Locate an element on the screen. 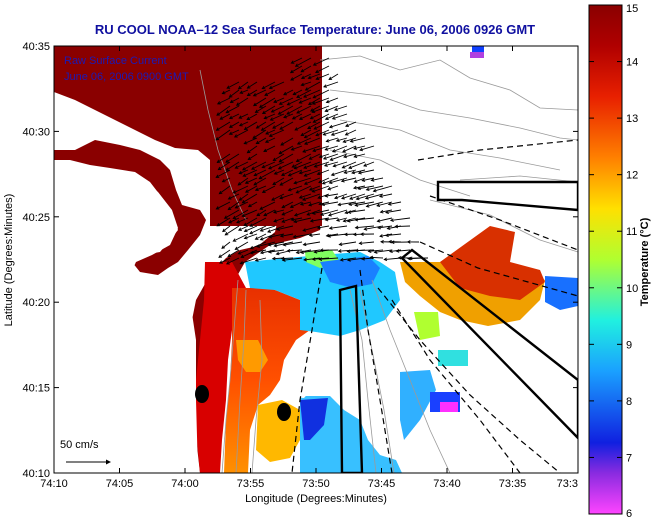 This screenshot has width=651, height=519. colorbar-label: Temperature (°C) is located at coordinates (645, 261).